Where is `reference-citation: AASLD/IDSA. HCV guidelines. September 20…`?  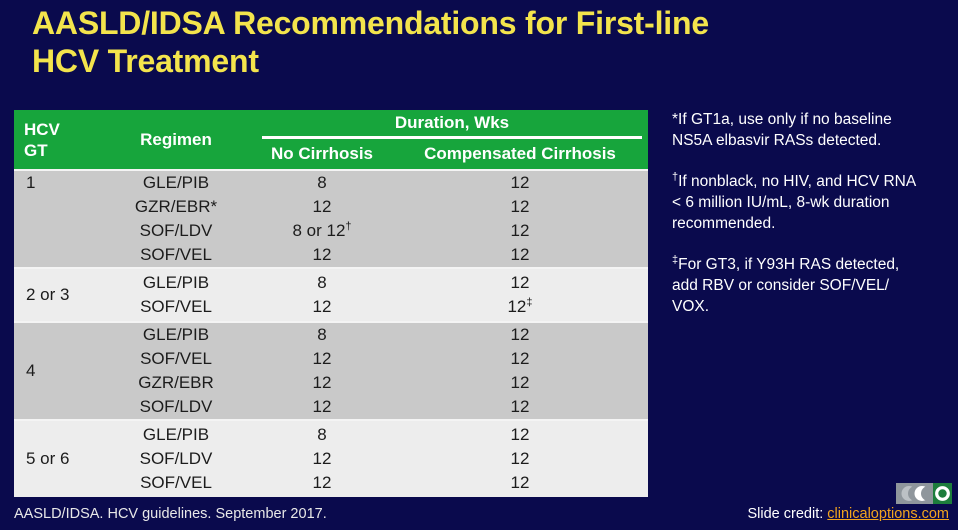 reference-citation: AASLD/IDSA. HCV guidelines. September 20… is located at coordinates (170, 514).